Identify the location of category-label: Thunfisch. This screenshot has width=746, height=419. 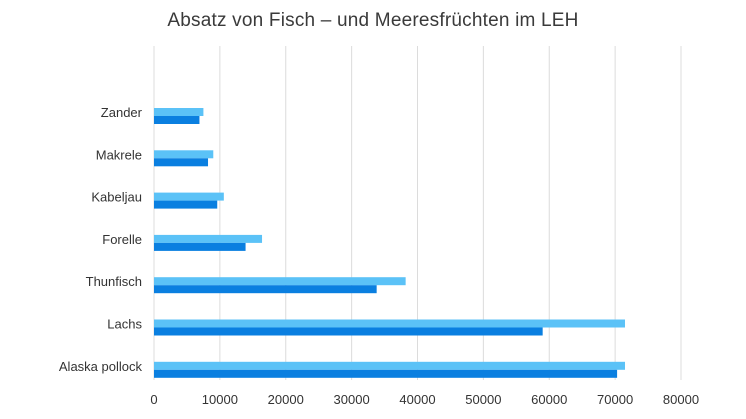
(114, 281).